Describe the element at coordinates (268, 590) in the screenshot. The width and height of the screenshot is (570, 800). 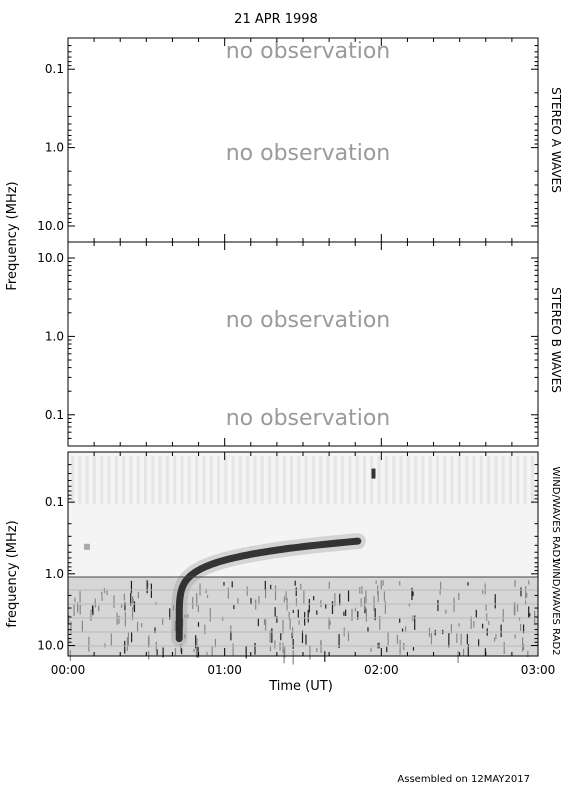
I see `burst-core` at that location.